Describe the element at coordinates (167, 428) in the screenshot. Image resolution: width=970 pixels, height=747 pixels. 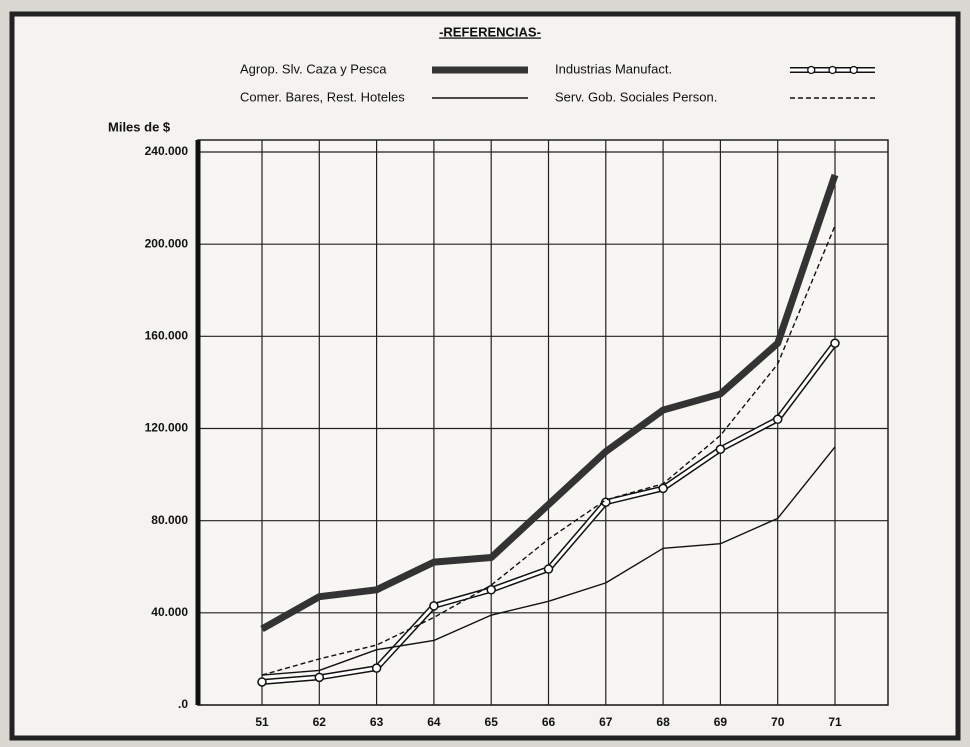
I see `y-tick-label: 120.000` at that location.